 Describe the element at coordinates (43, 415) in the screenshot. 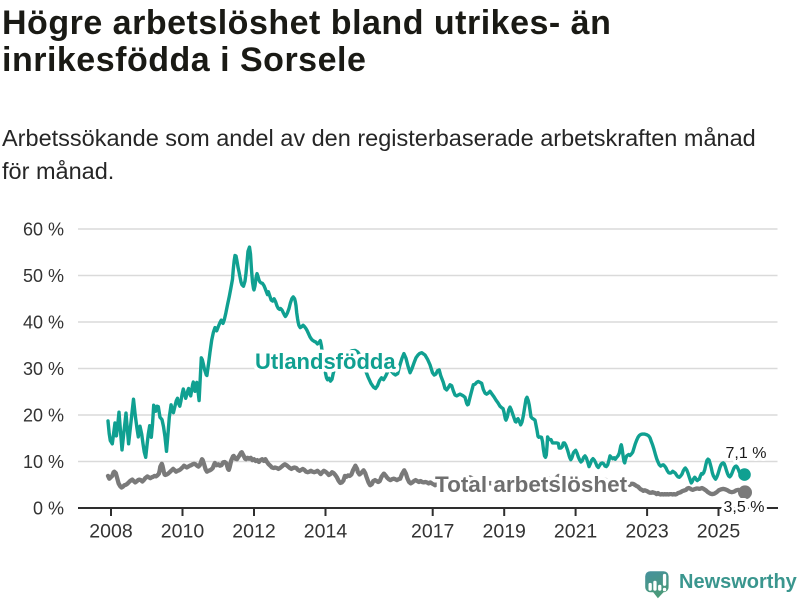

I see `svg-text: 20 %` at that location.